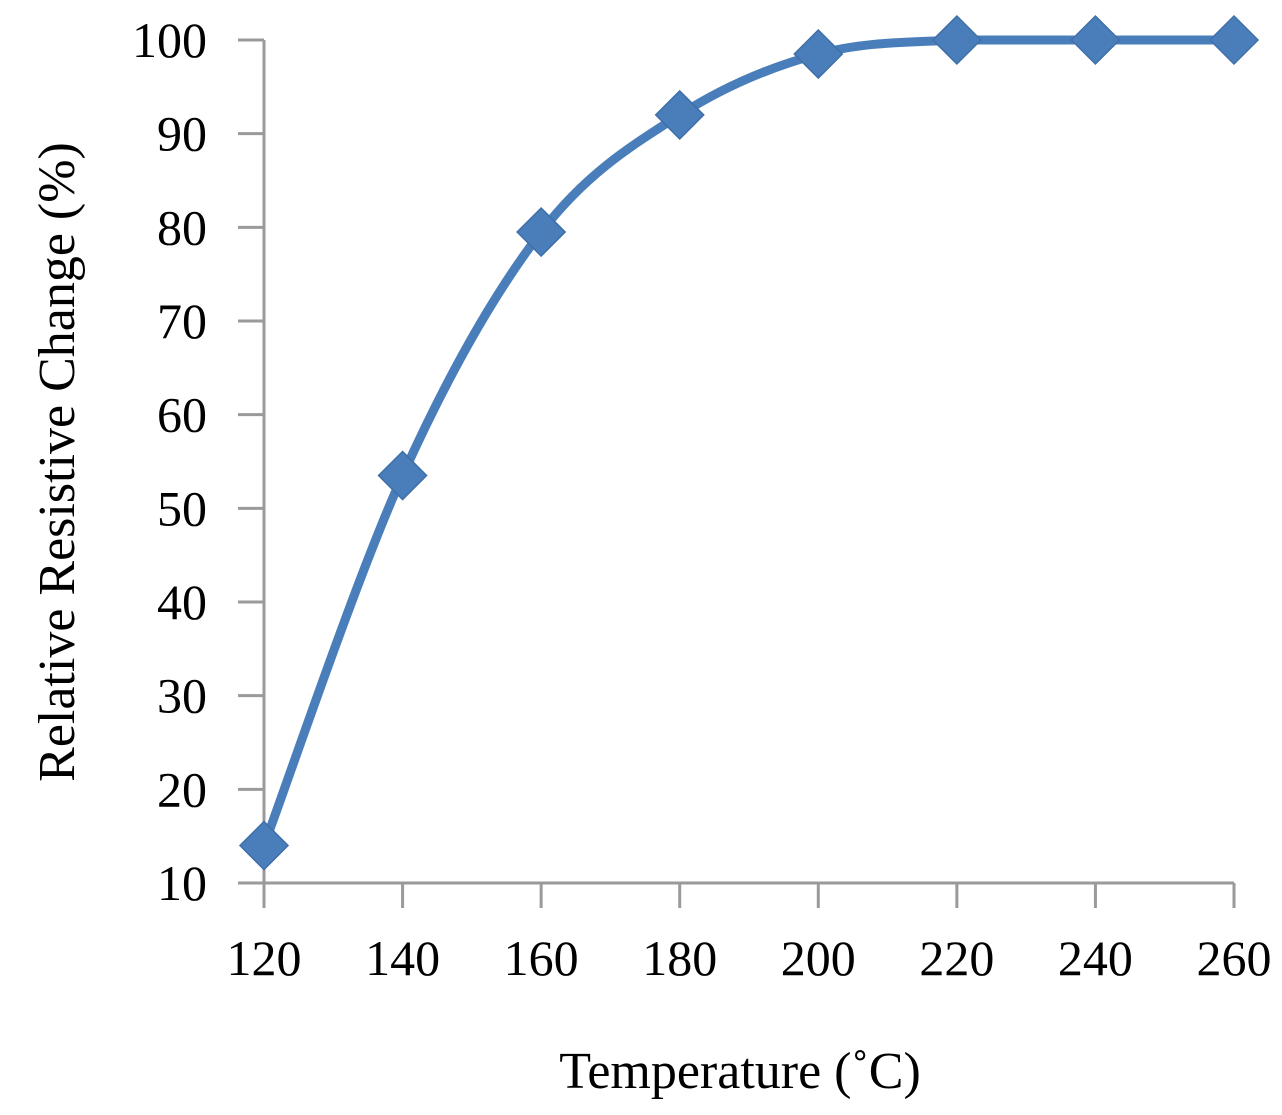  Describe the element at coordinates (818, 958) in the screenshot. I see `x-tick-label: 200` at that location.